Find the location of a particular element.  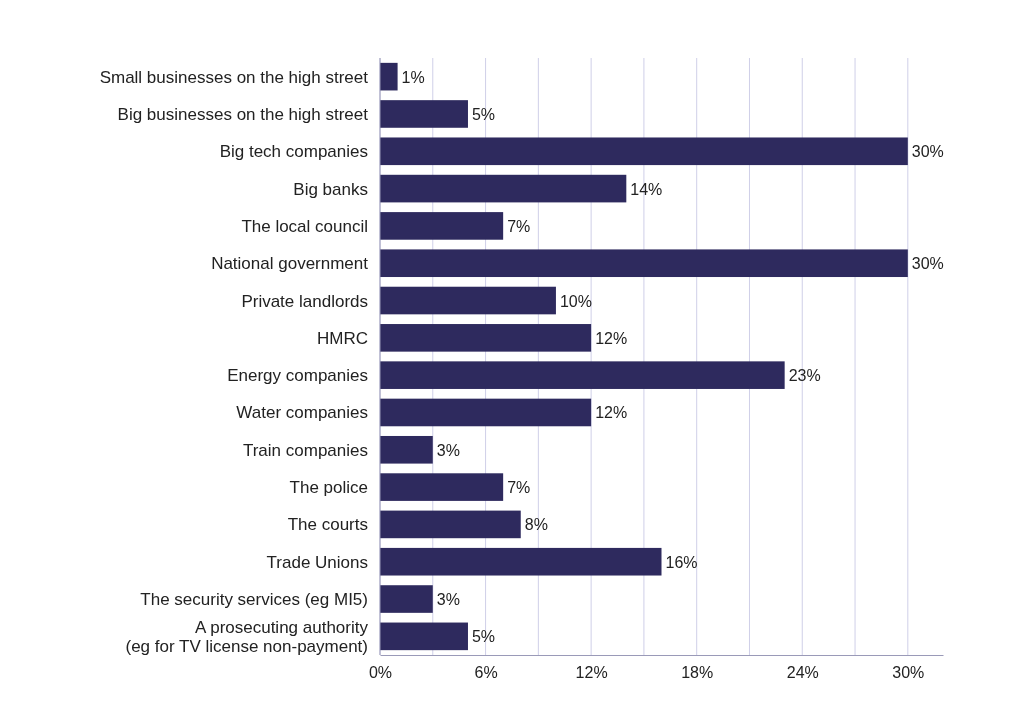

y-tick-label: The courts is located at coordinates (327, 525).